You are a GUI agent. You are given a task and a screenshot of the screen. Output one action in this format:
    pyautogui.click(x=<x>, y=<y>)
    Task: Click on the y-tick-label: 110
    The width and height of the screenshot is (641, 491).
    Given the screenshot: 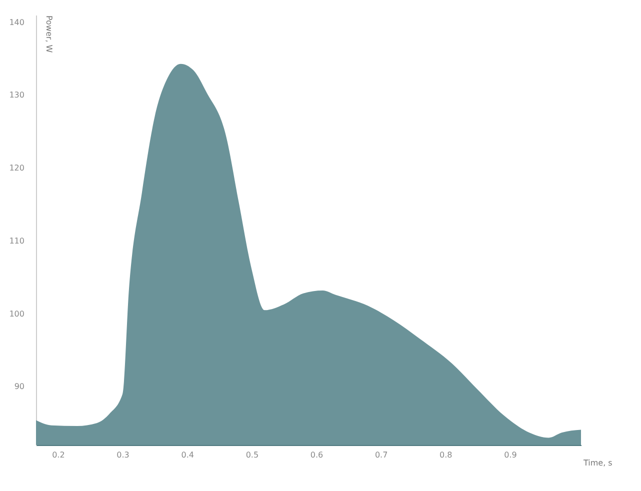 What is the action you would take?
    pyautogui.click(x=16, y=241)
    